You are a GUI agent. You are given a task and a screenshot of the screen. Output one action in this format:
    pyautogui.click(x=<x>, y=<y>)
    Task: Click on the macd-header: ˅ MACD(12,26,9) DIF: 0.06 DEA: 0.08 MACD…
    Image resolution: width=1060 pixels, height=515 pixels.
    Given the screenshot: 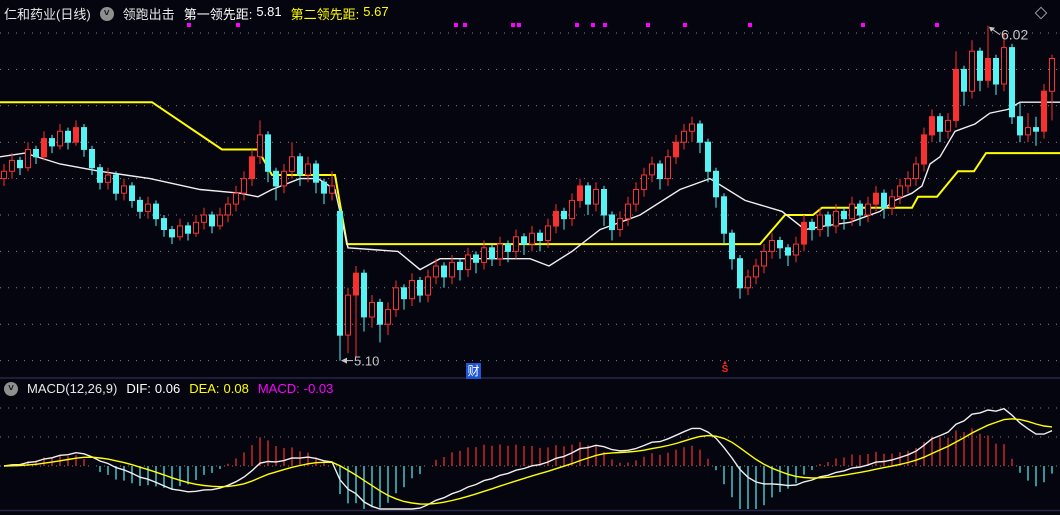 What is the action you would take?
    pyautogui.click(x=168, y=388)
    